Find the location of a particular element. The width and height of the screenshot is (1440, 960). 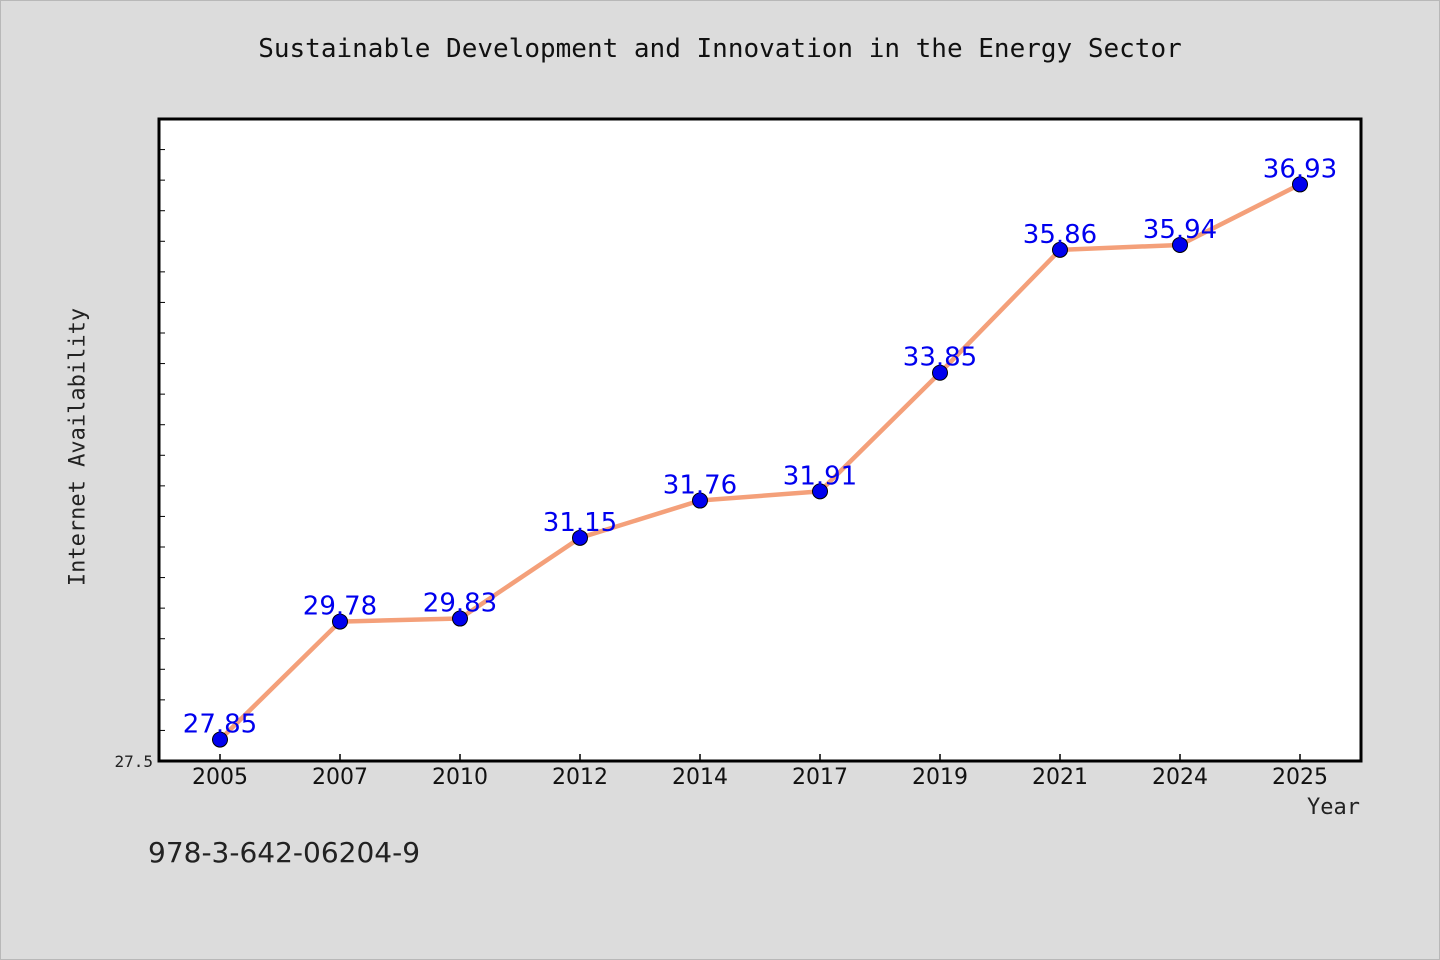

data-label: 31.91 is located at coordinates (820, 476).